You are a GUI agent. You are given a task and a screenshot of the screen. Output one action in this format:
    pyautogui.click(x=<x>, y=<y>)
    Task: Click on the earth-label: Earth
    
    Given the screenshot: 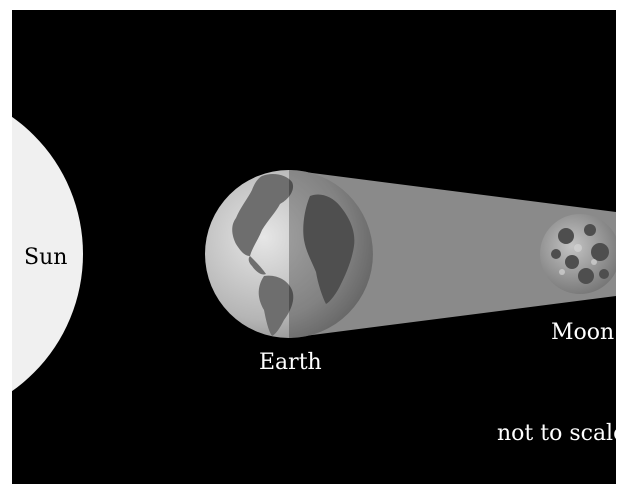 What is the action you would take?
    pyautogui.click(x=290, y=362)
    